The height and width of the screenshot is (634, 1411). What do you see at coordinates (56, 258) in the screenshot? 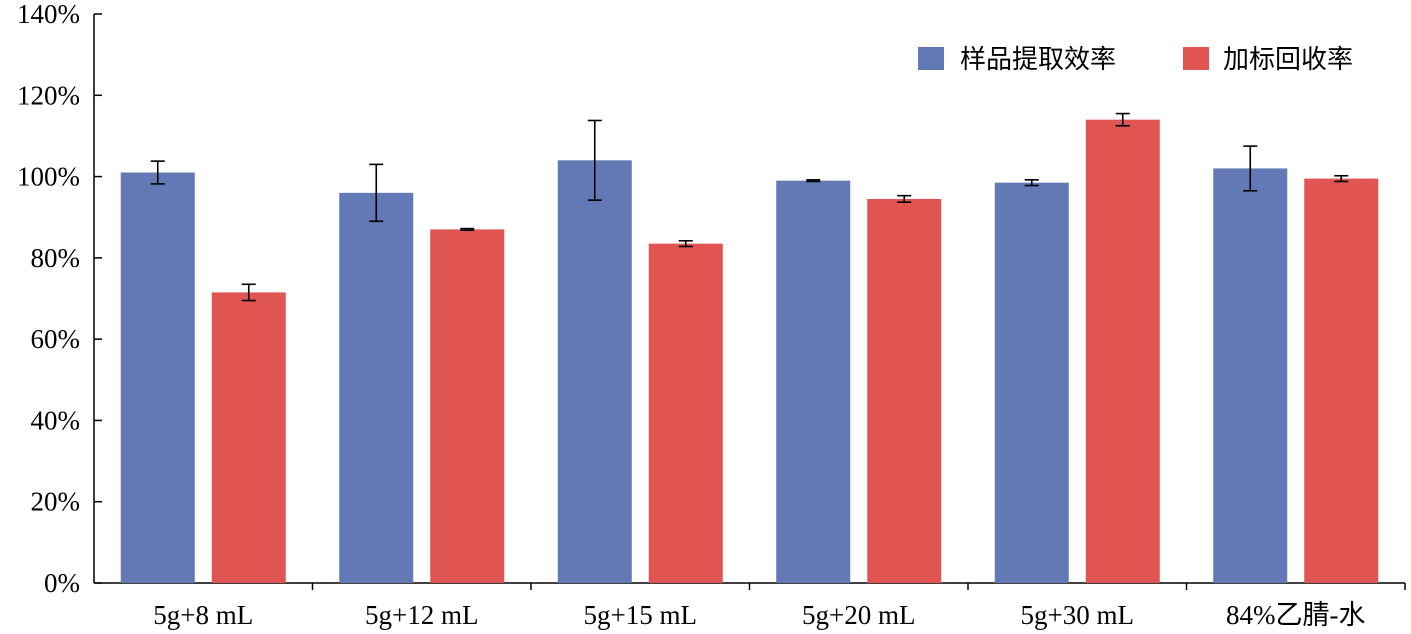
I see `y-tick-label: 80%` at bounding box center [56, 258].